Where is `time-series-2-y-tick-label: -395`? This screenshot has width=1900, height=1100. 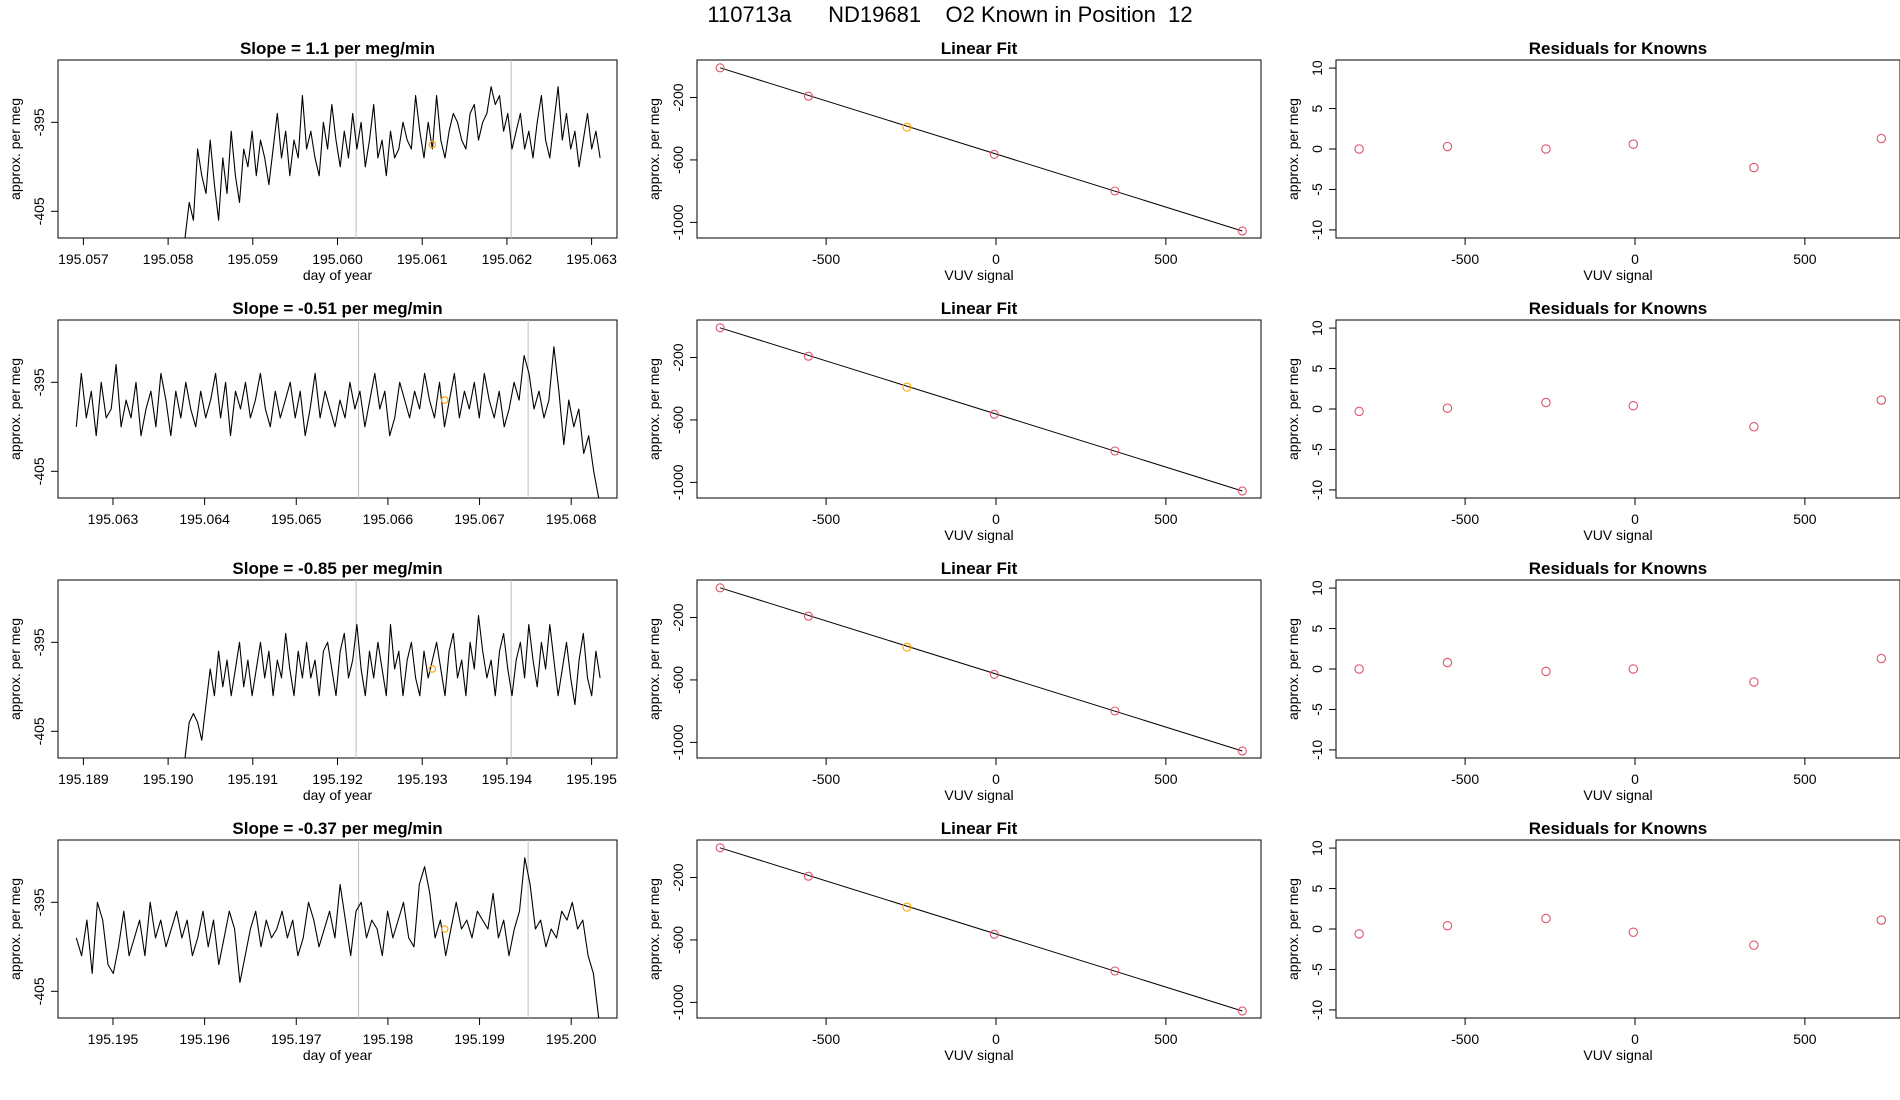
time-series-2-y-tick-label: -395 is located at coordinates (39, 382).